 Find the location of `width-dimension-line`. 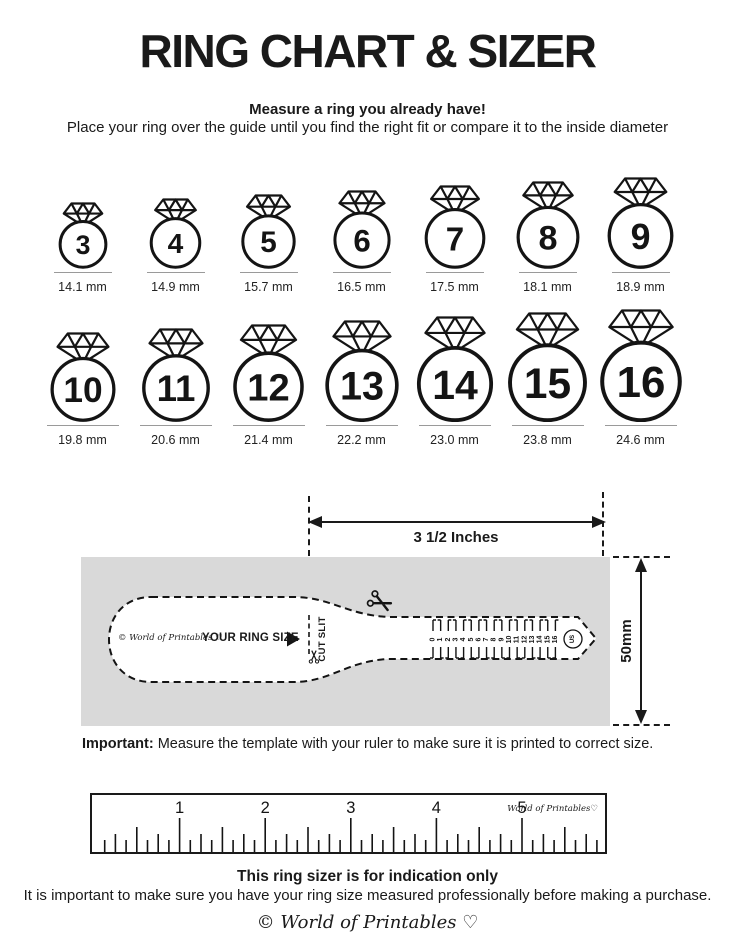

width-dimension-line is located at coordinates (457, 522).